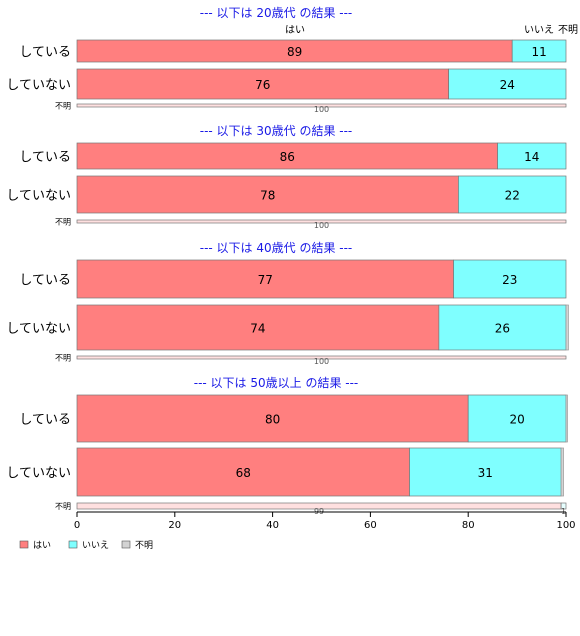 The height and width of the screenshot is (636, 580). I want to click on panel-title-3: --- 以下は 40歳代 の結果 ---, so click(276, 248).